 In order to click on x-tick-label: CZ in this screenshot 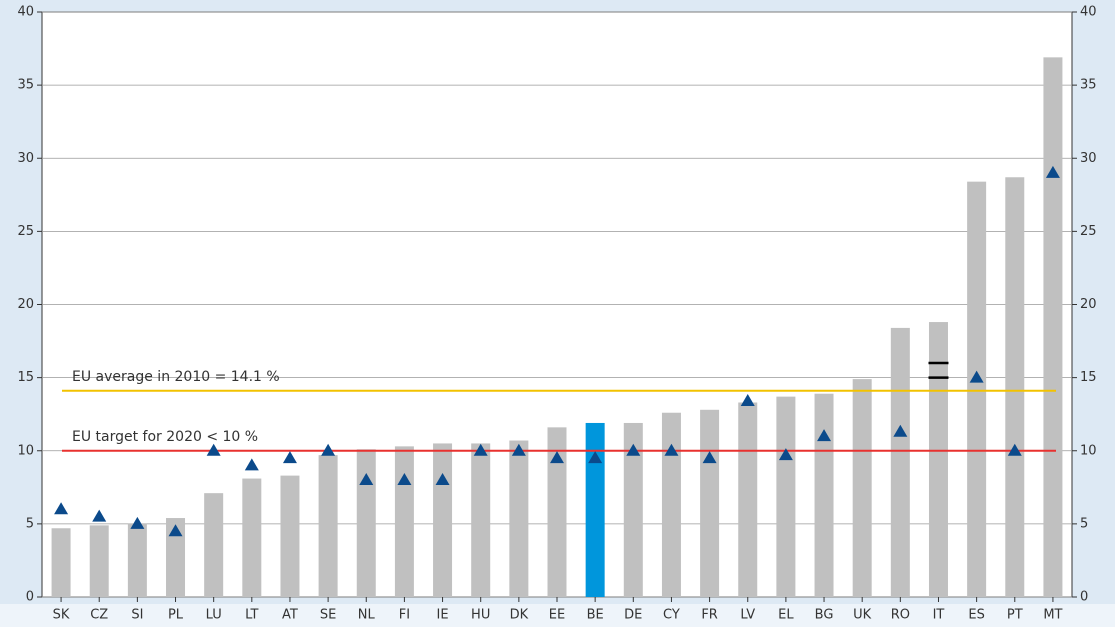, I will do `click(99, 615)`.